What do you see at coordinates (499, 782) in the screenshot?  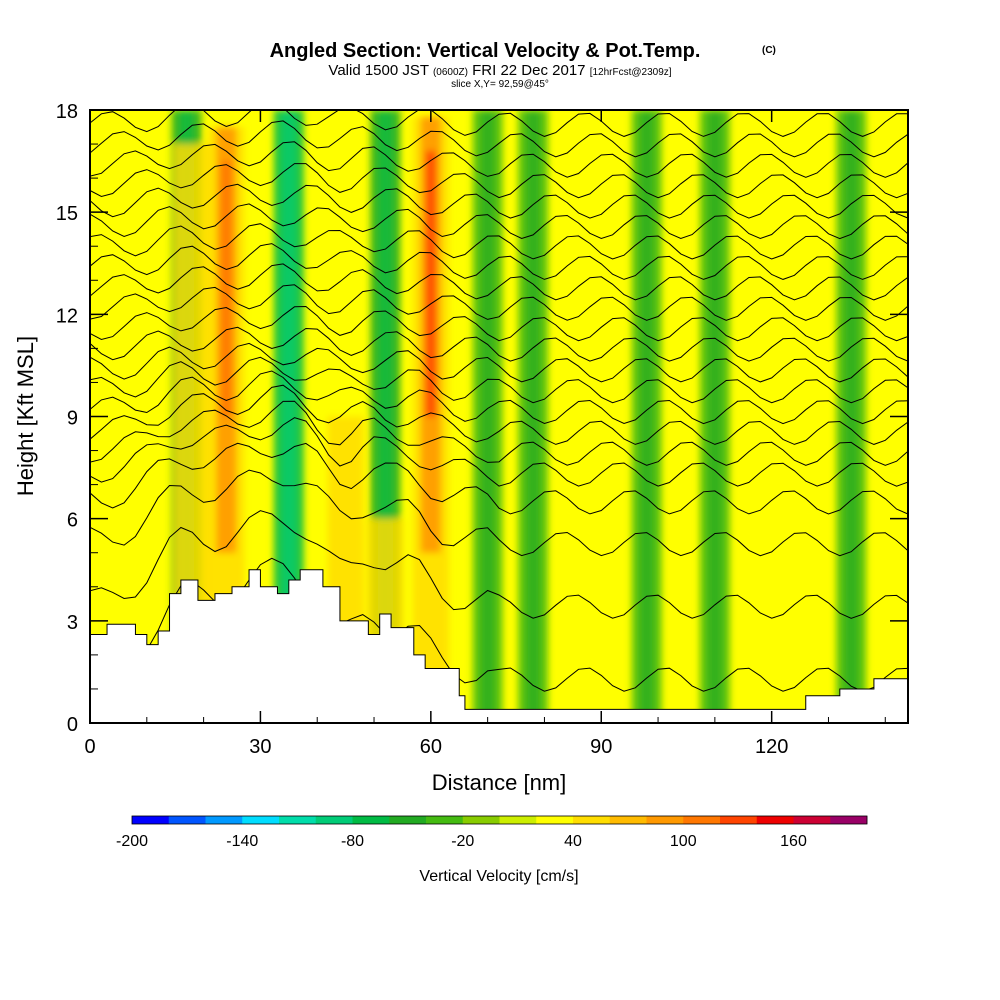 I see `x-axis-label: Distance [nm]` at bounding box center [499, 782].